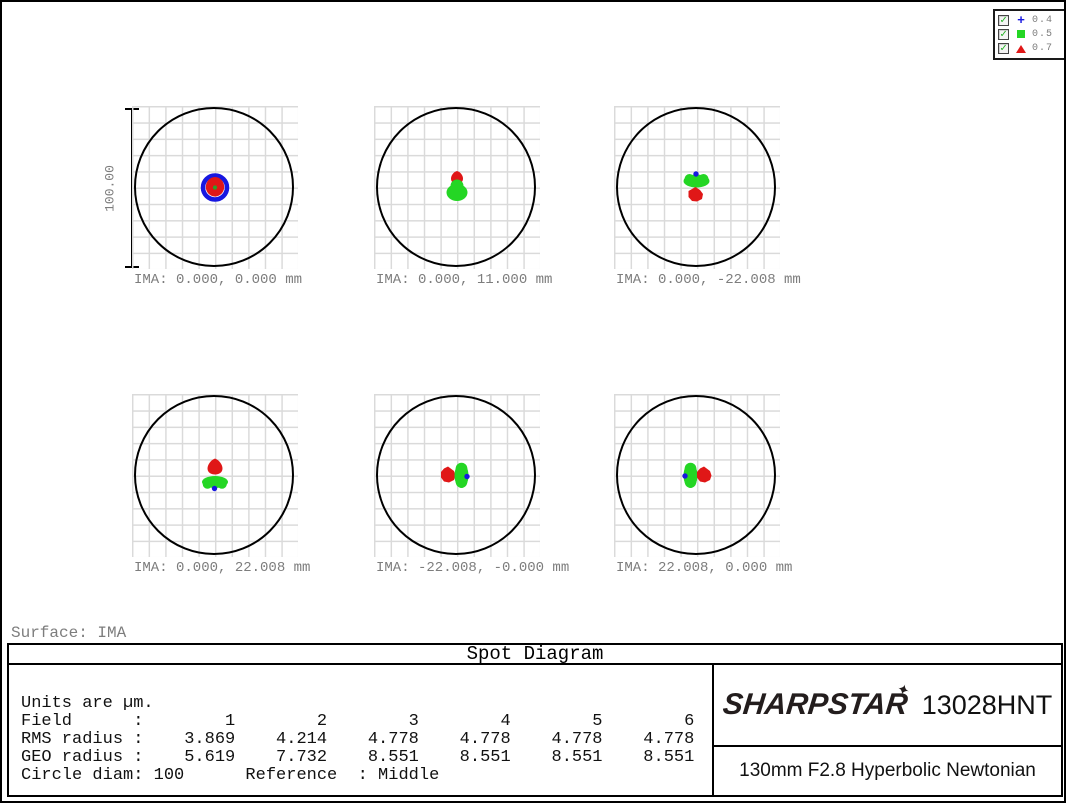  Describe the element at coordinates (1003, 20) in the screenshot. I see `wavelength-0.4-checkbox: ✓` at that location.